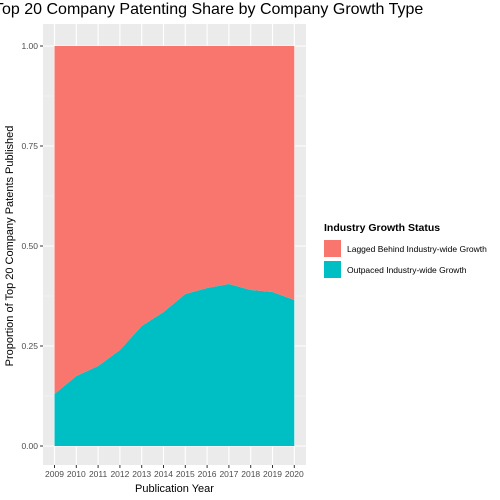 Image resolution: width=500 pixels, height=500 pixels. I want to click on legend-label-lagged: Lagged Behind Industry-wide Growth, so click(417, 248).